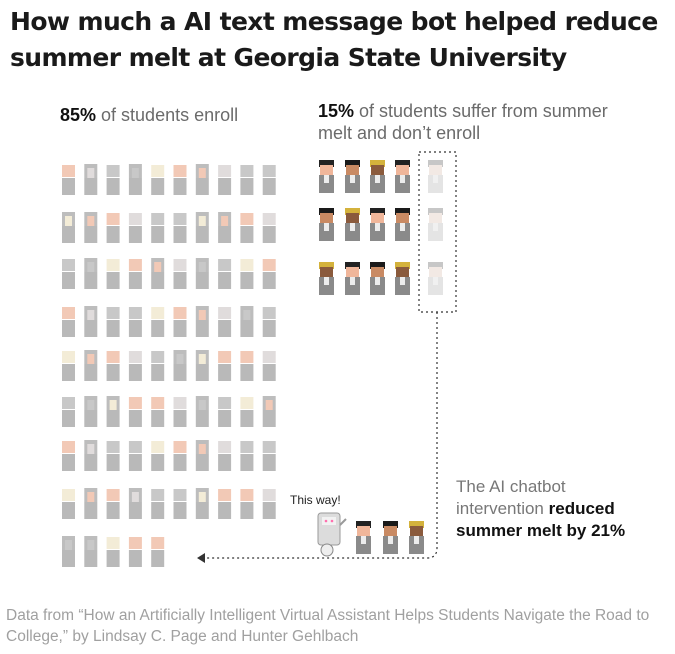  What do you see at coordinates (329, 521) in the screenshot?
I see `robot-screen` at bounding box center [329, 521].